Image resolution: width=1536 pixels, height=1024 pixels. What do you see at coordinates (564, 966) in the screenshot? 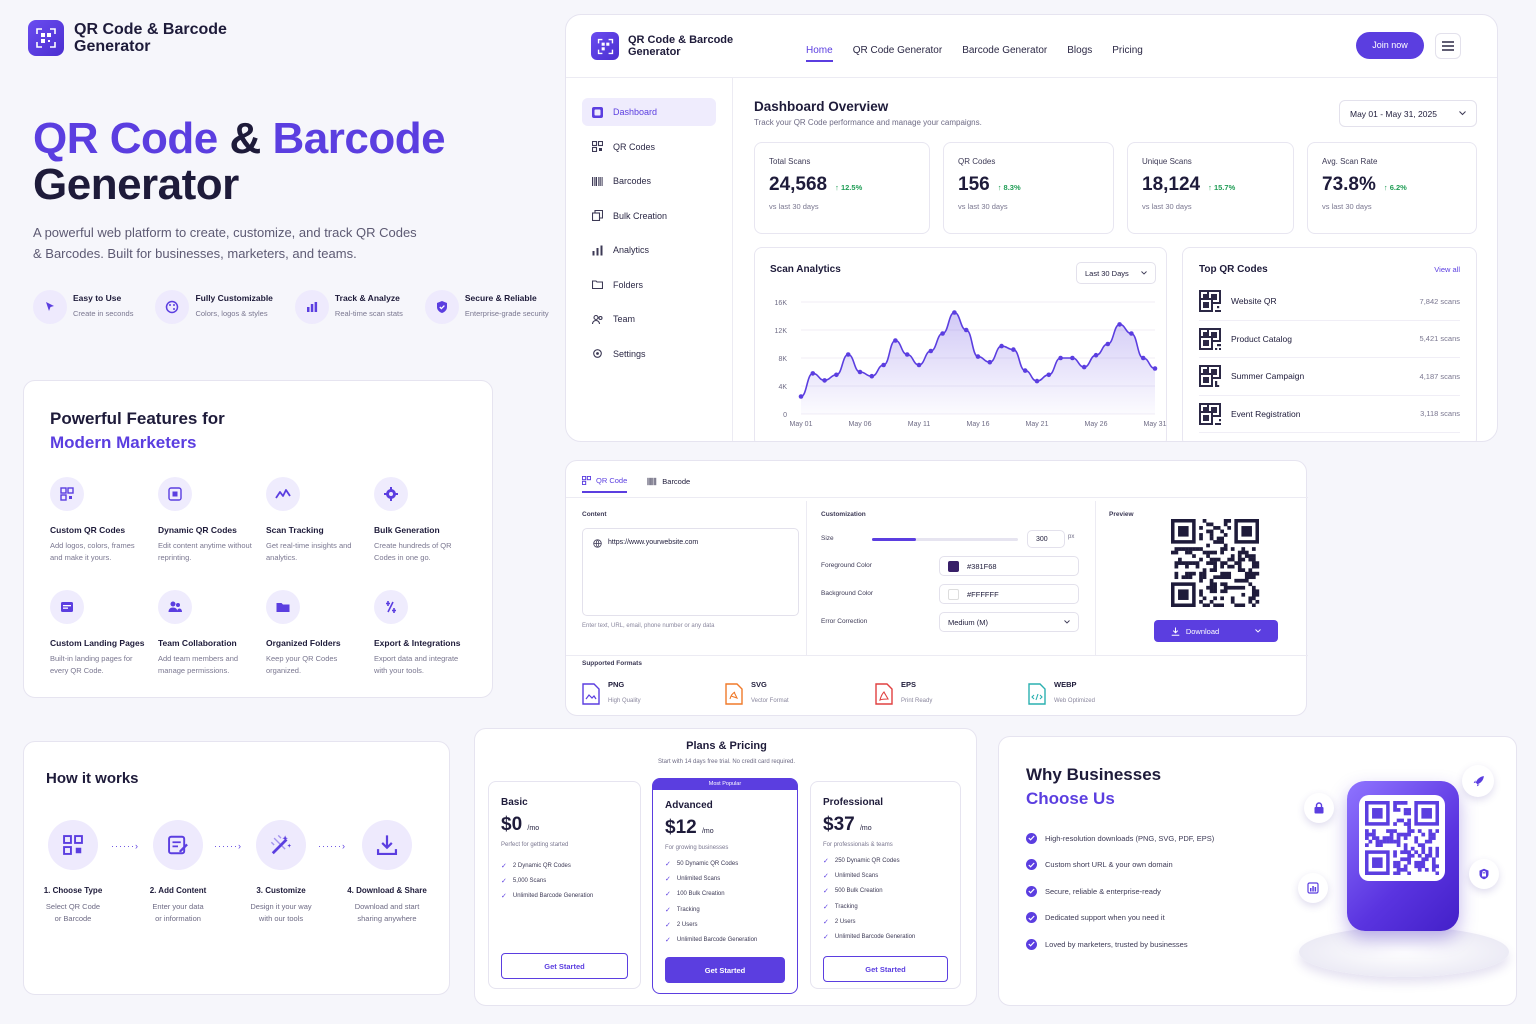
I see `plan-basic-cta: Get Started` at bounding box center [564, 966].